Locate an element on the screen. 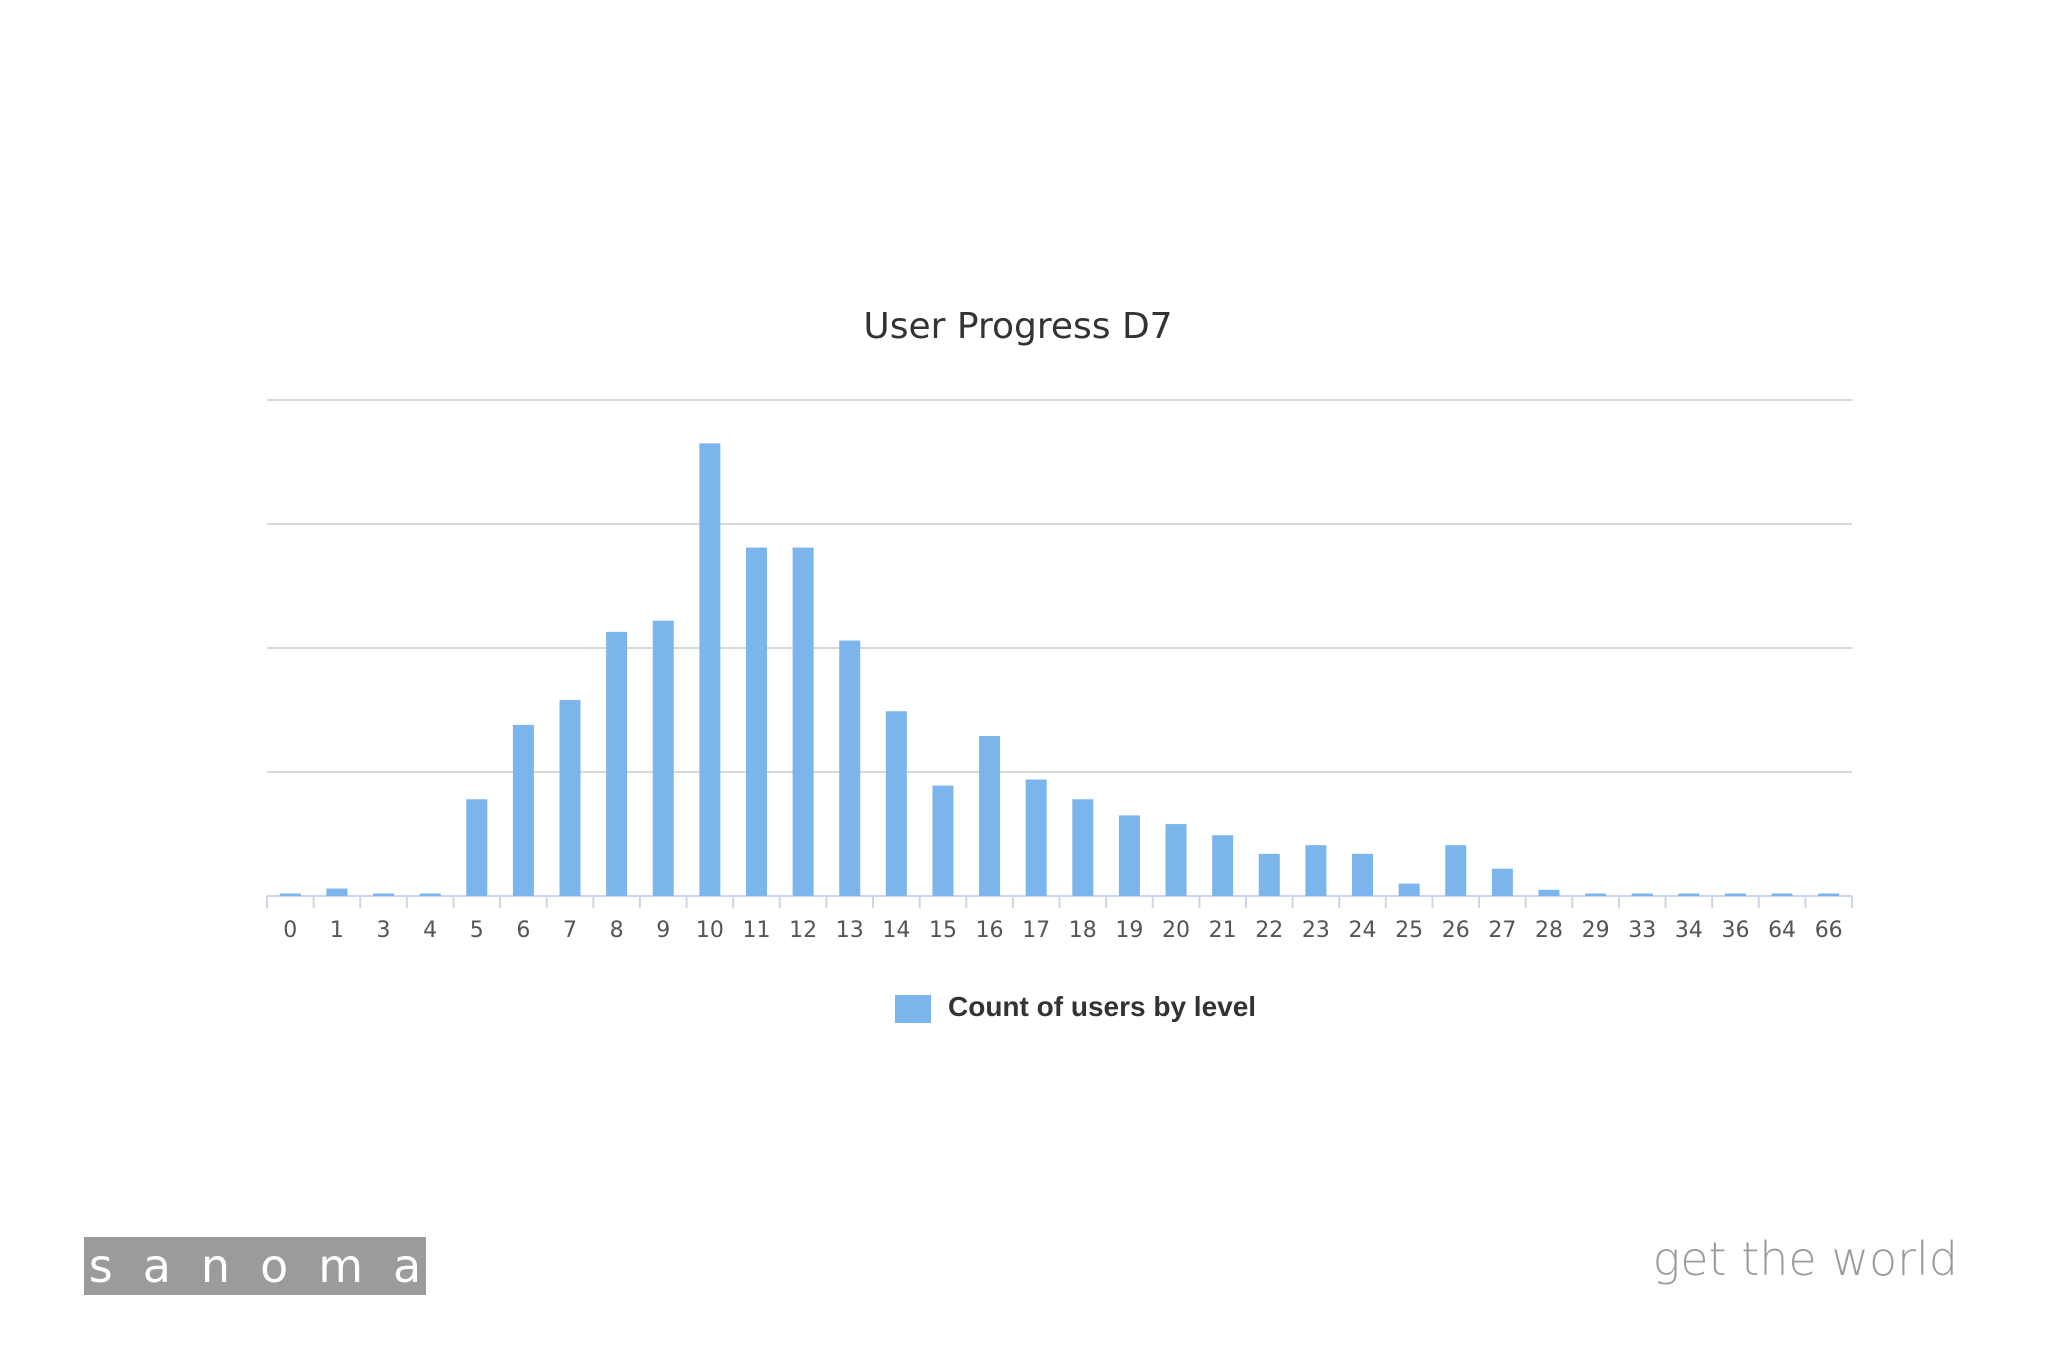 The image size is (2048, 1365). legend: Count of users by level is located at coordinates (1075, 1007).